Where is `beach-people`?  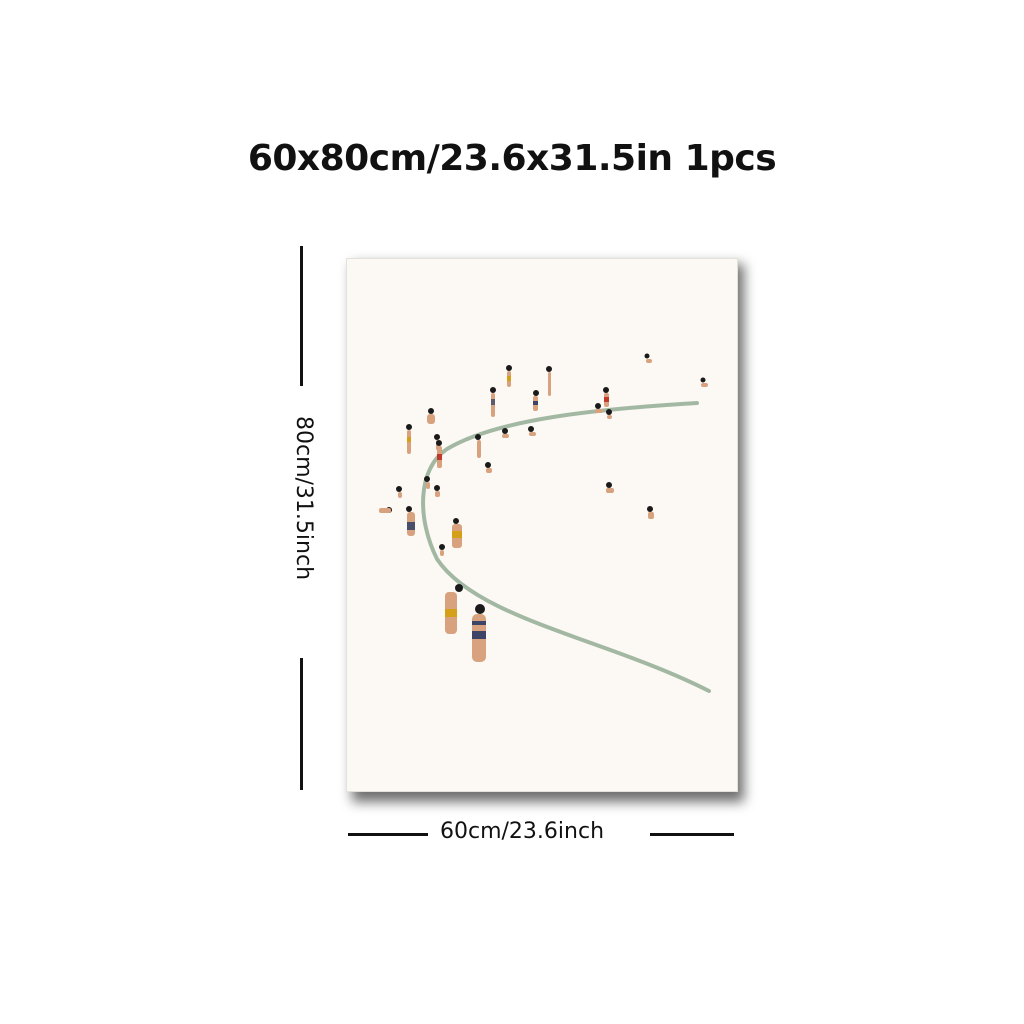 beach-people is located at coordinates (543, 507).